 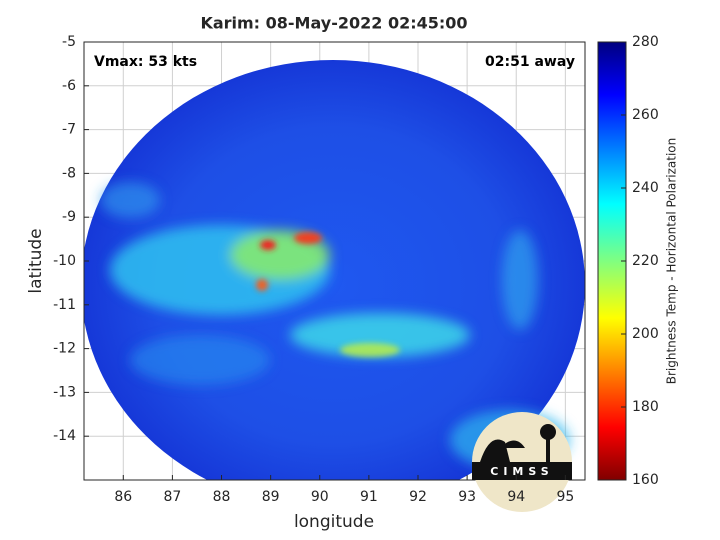 What do you see at coordinates (645, 334) in the screenshot?
I see `colorbar-tick-label: 200` at bounding box center [645, 334].